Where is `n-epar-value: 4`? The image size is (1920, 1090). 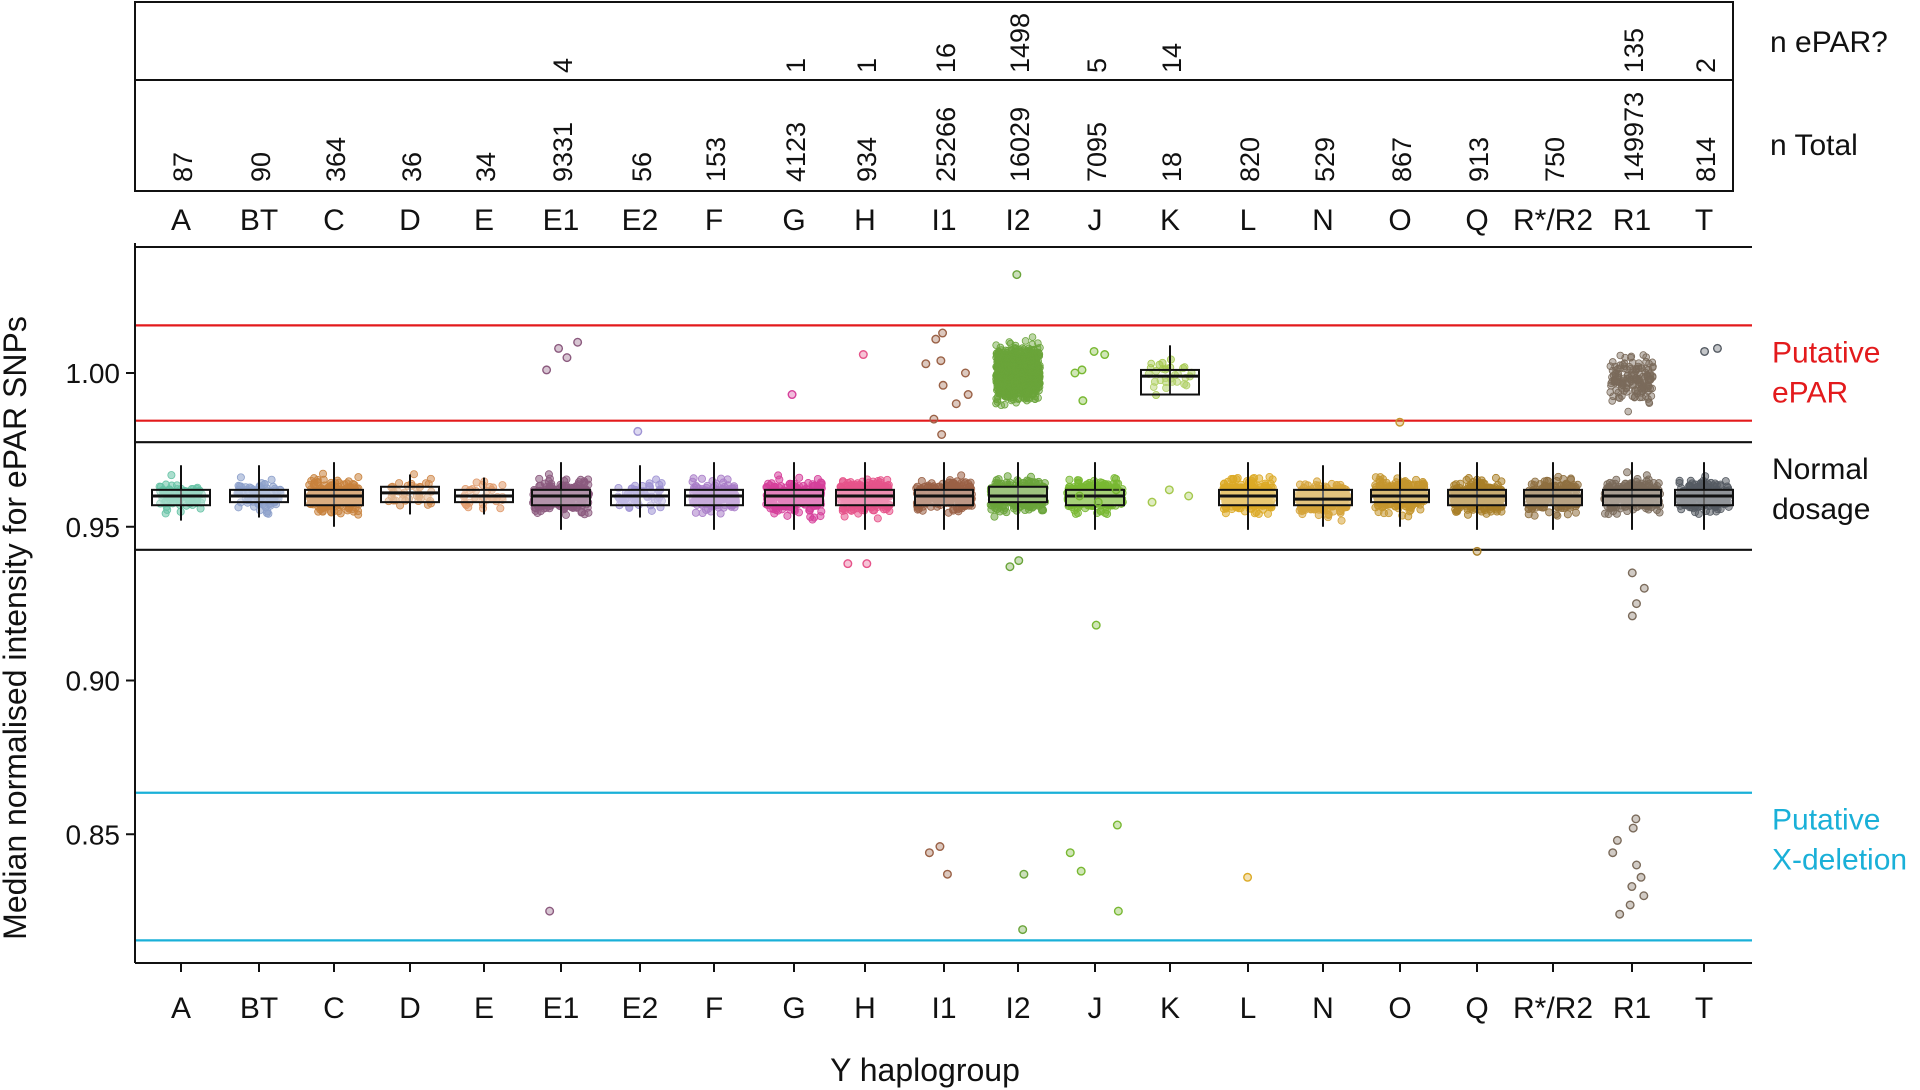
n-epar-value: 4 is located at coordinates (563, 65).